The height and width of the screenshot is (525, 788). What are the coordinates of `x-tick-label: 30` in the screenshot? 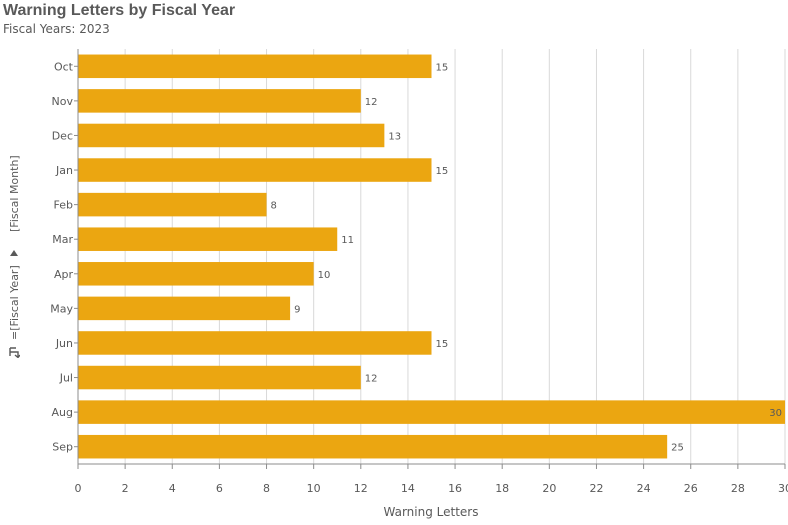 It's located at (783, 488).